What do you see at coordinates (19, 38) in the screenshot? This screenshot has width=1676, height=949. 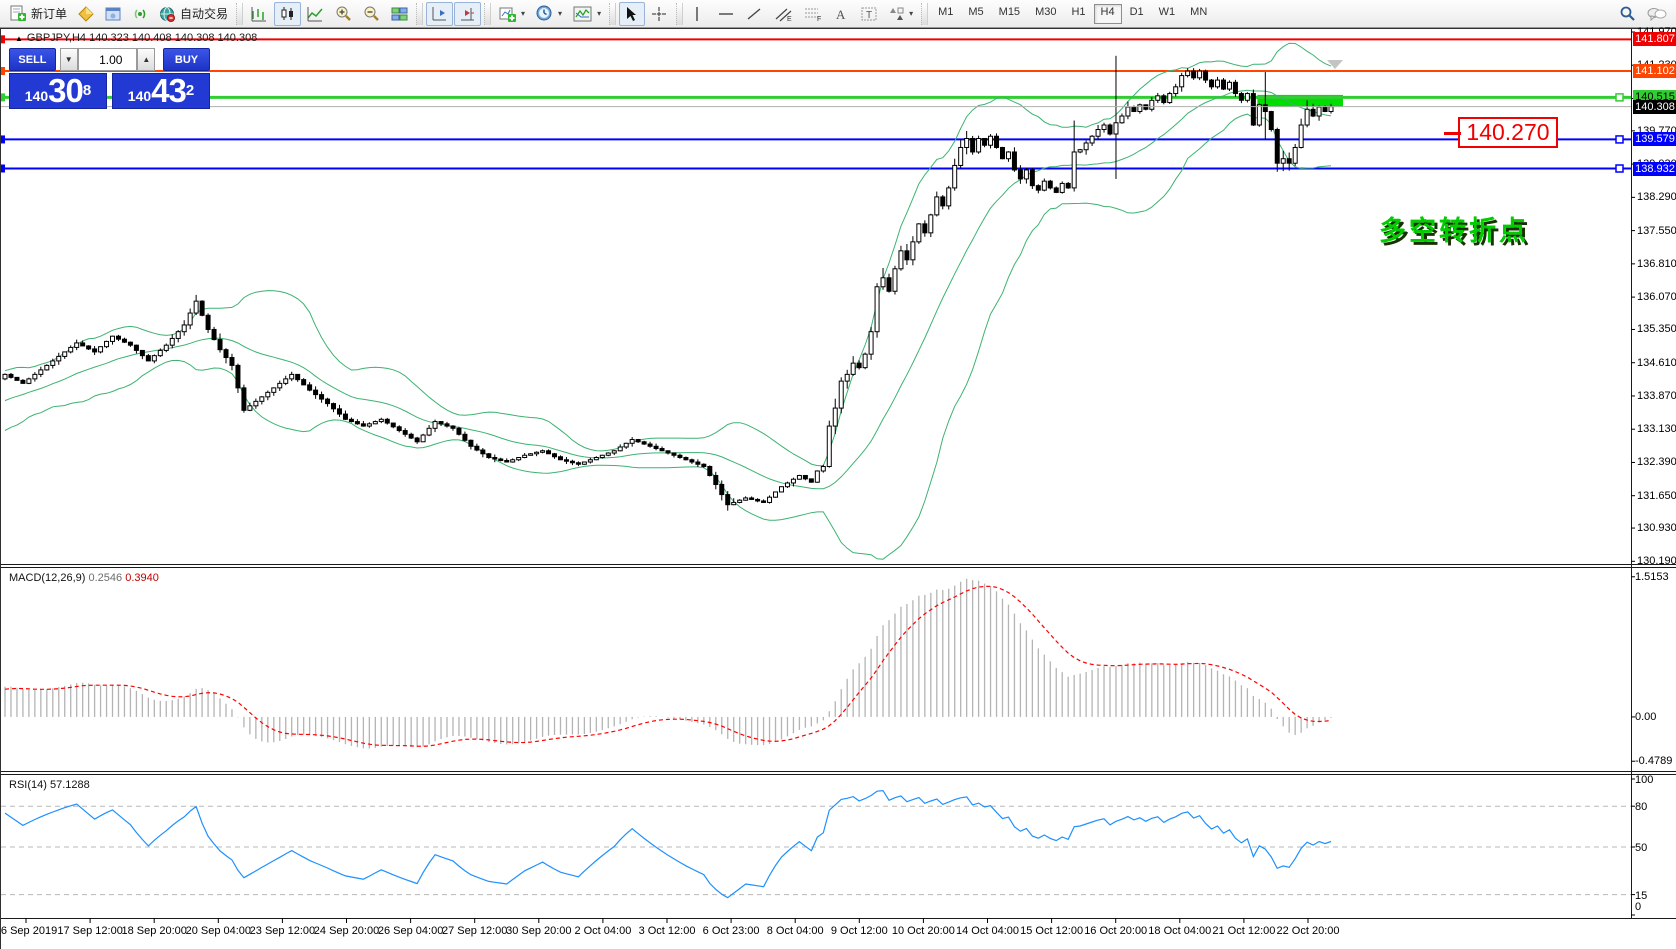 I see `collapse-triangle-icon: ▲` at bounding box center [19, 38].